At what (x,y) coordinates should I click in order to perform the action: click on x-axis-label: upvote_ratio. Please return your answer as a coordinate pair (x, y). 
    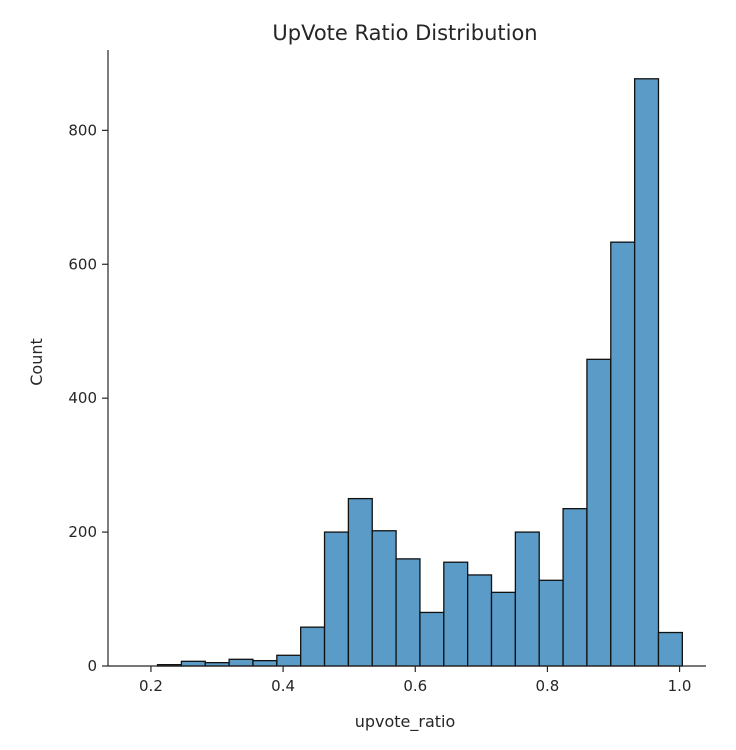
    Looking at the image, I should click on (405, 722).